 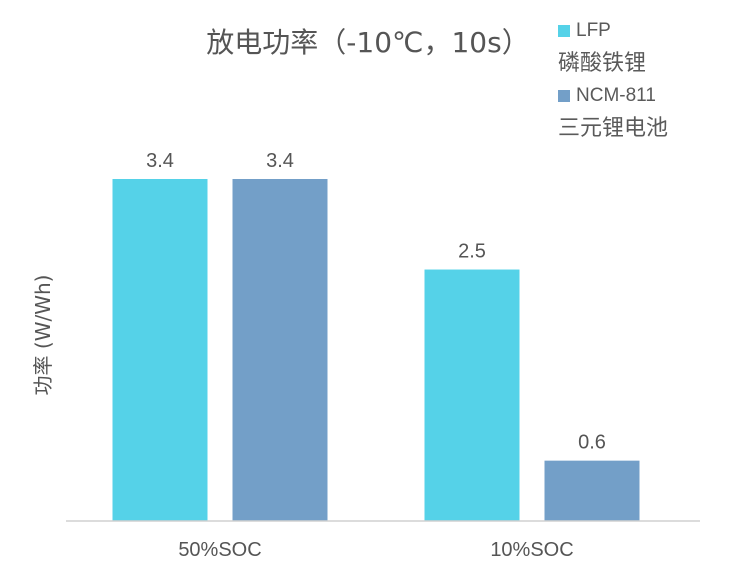 I want to click on legend-label: NCM-811, so click(x=616, y=95).